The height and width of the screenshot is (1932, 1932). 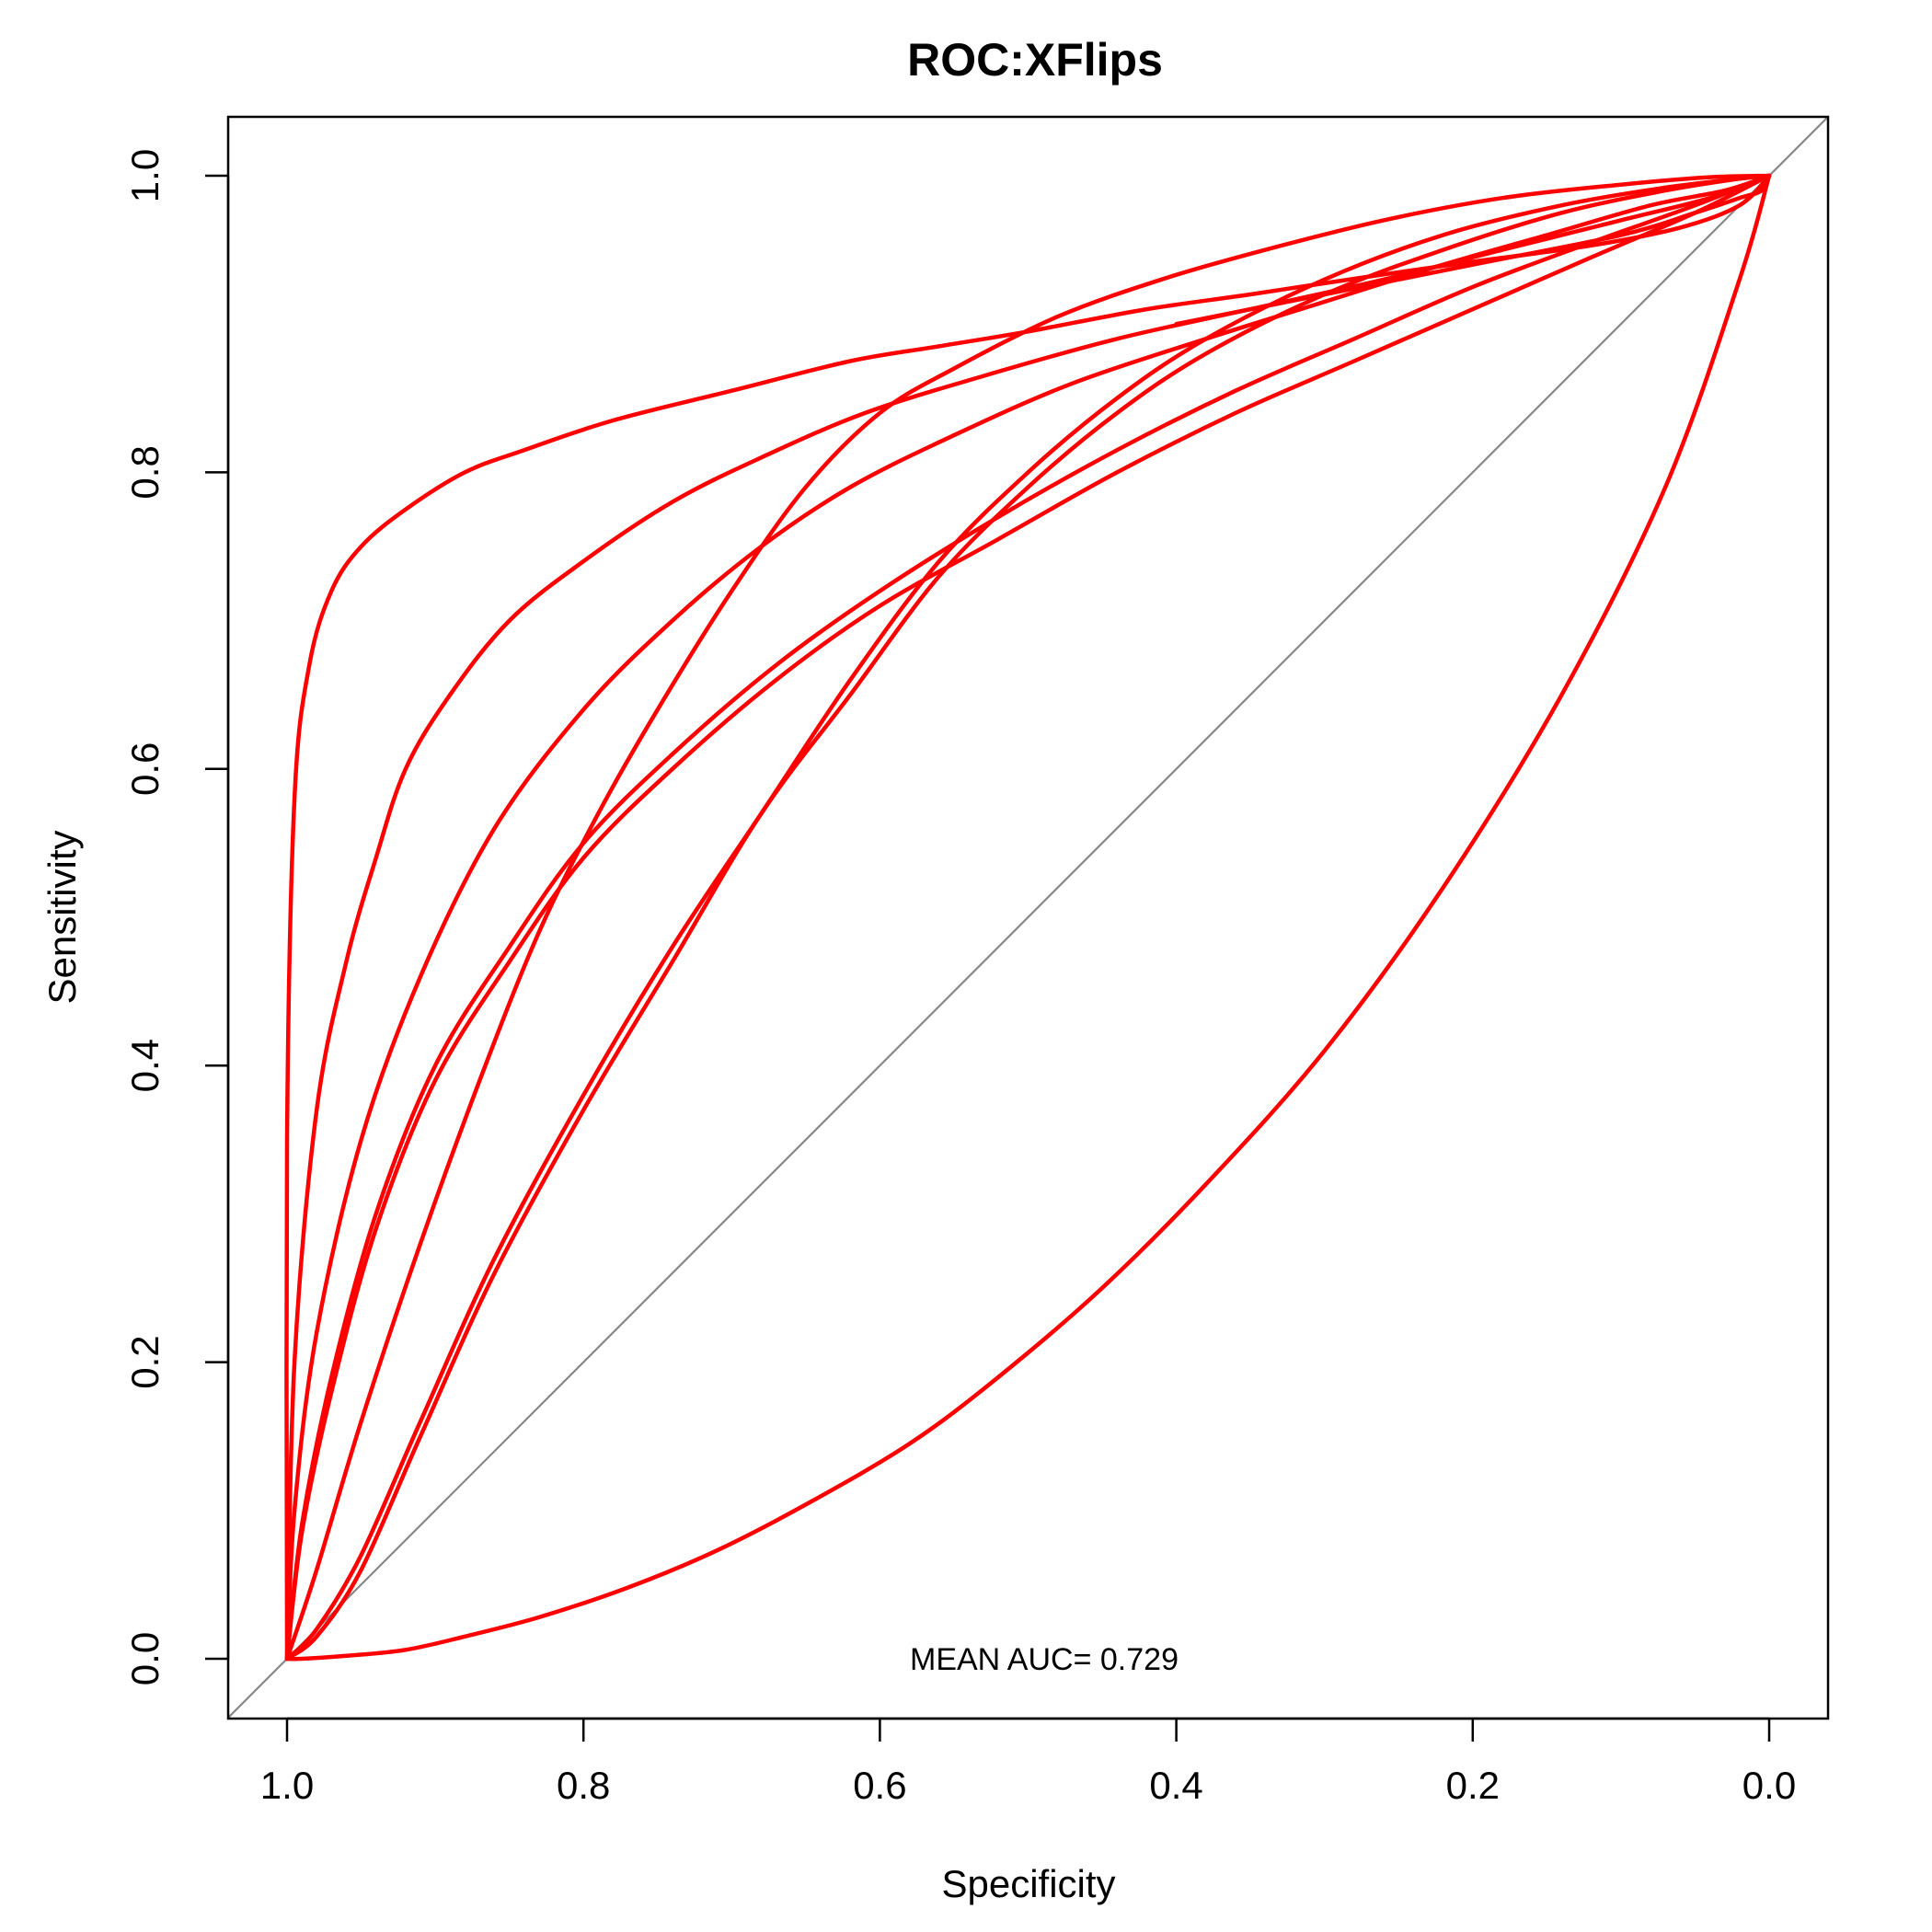 I want to click on y-tick-label: 0.0, so click(x=145, y=1658).